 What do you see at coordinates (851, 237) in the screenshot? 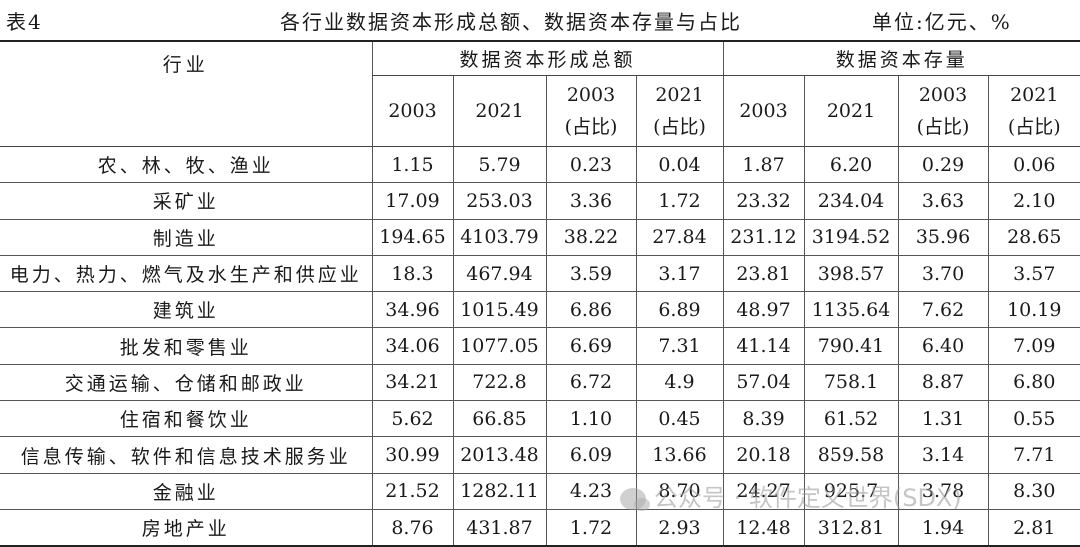
I see `value-cell: 3194.52` at bounding box center [851, 237].